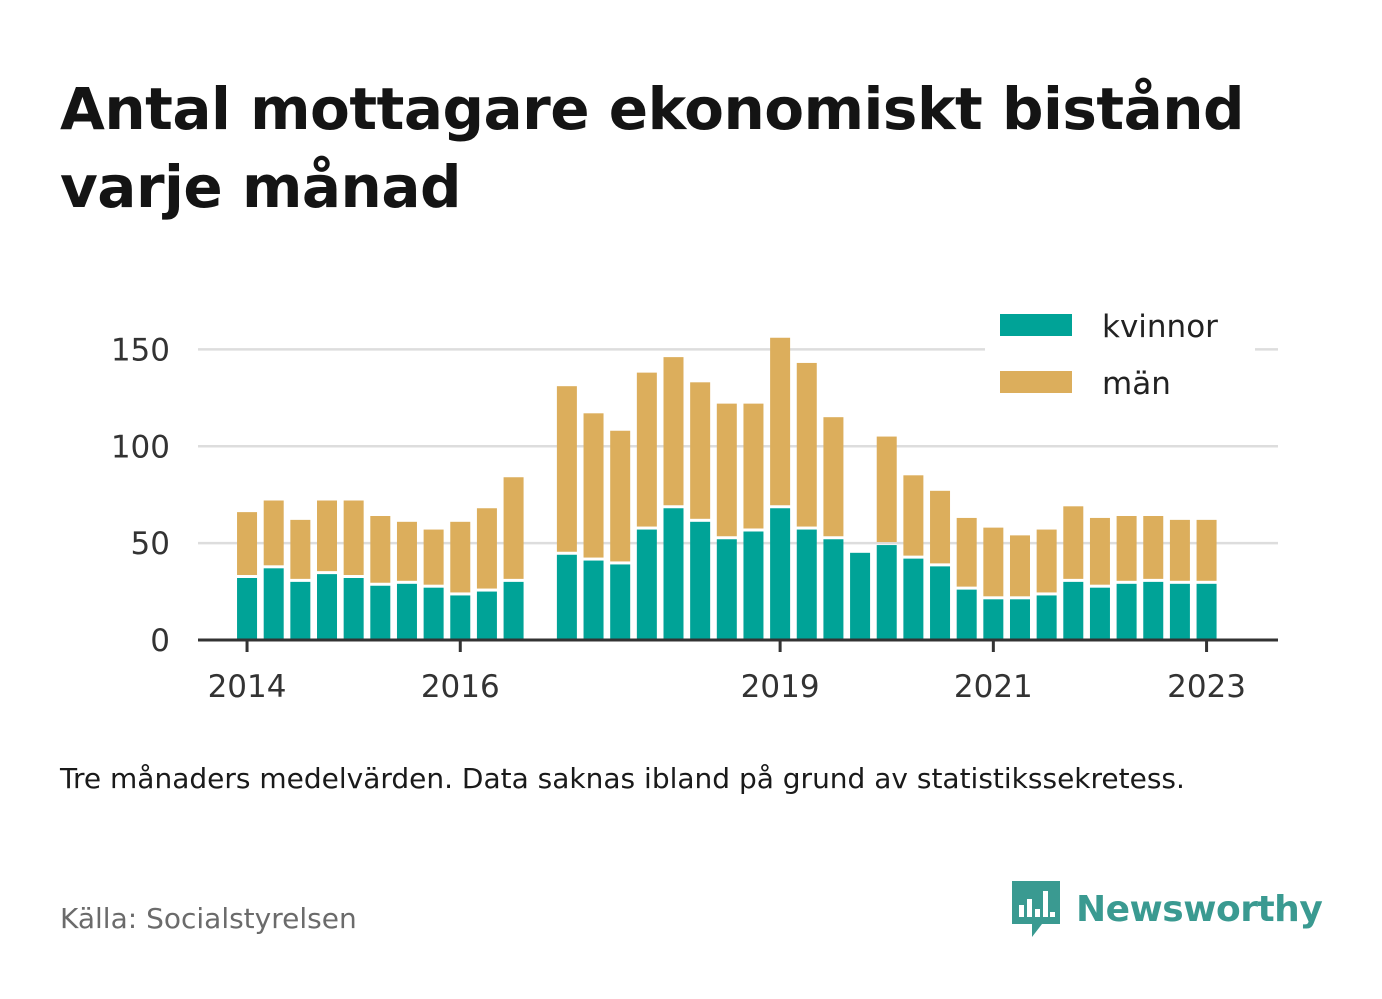 The width and height of the screenshot is (1382, 999). Describe the element at coordinates (1160, 327) in the screenshot. I see `legend-label-kvinnor: kvinnor` at that location.